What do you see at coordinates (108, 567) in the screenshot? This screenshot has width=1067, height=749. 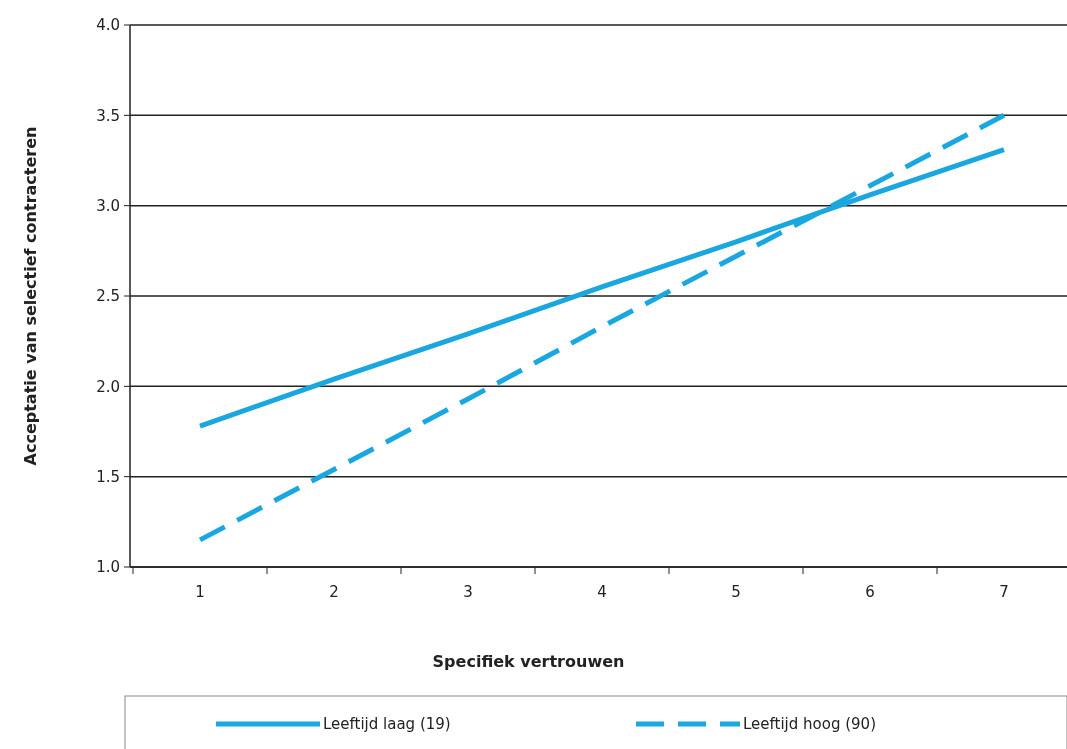 I see `y-tick-label: 1.0` at bounding box center [108, 567].